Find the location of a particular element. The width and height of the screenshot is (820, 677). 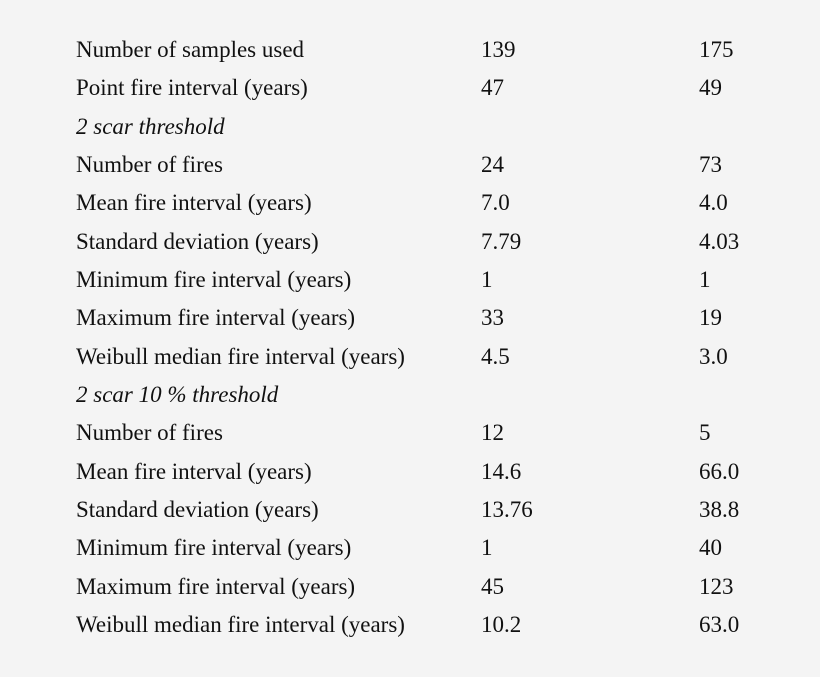

table-row-mean-fire-interval: Mean fire interval (years) 7.0 4.0 is located at coordinates (426, 203).